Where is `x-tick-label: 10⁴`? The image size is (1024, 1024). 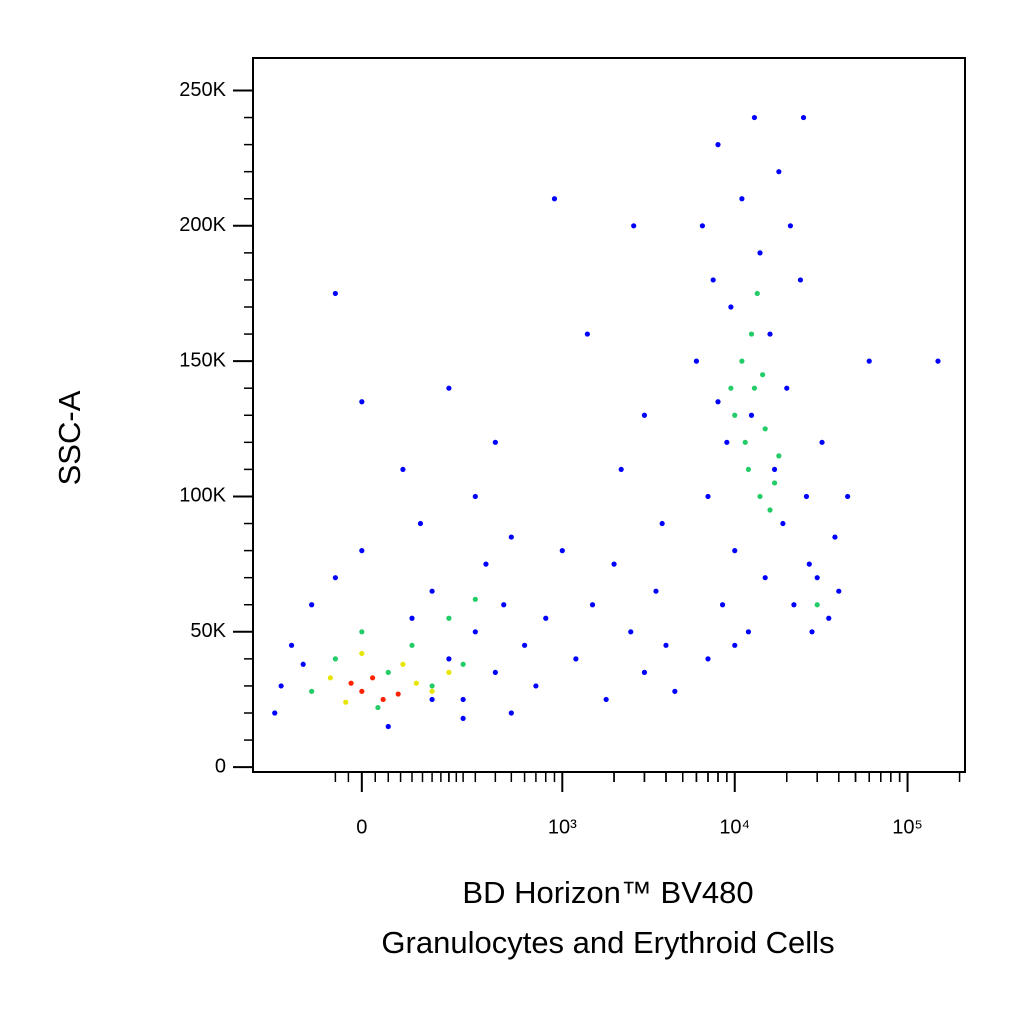
x-tick-label: 10⁴ is located at coordinates (734, 827).